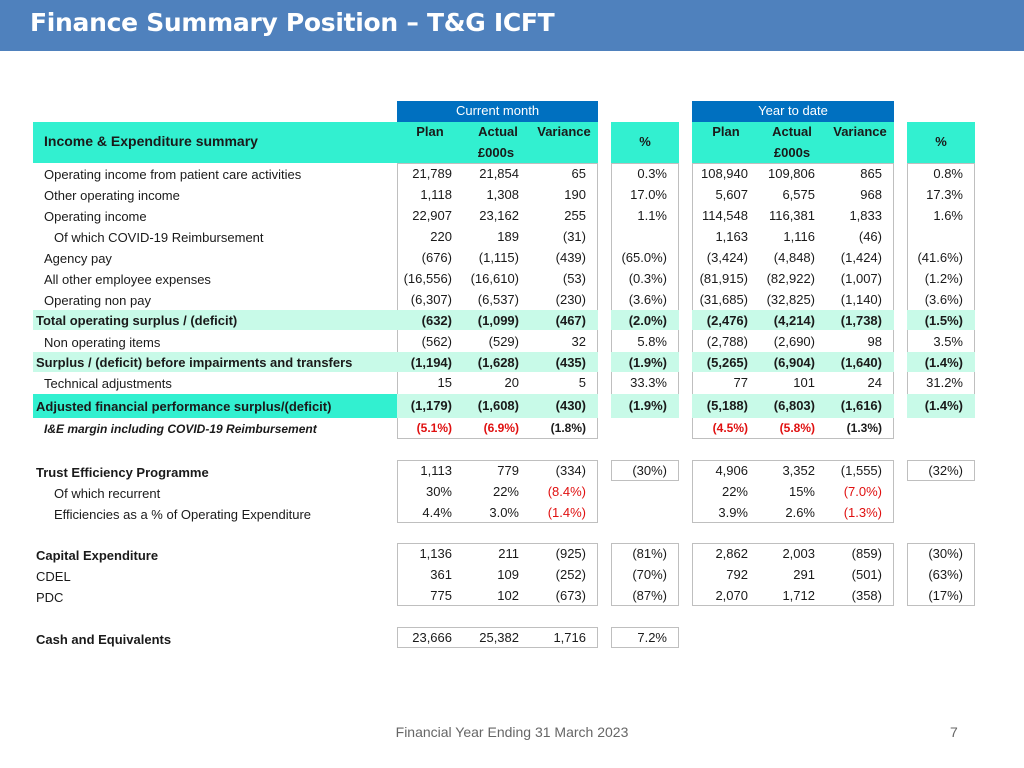 The height and width of the screenshot is (768, 1024). What do you see at coordinates (727, 405) in the screenshot?
I see `ie-cell: (5,188)` at bounding box center [727, 405].